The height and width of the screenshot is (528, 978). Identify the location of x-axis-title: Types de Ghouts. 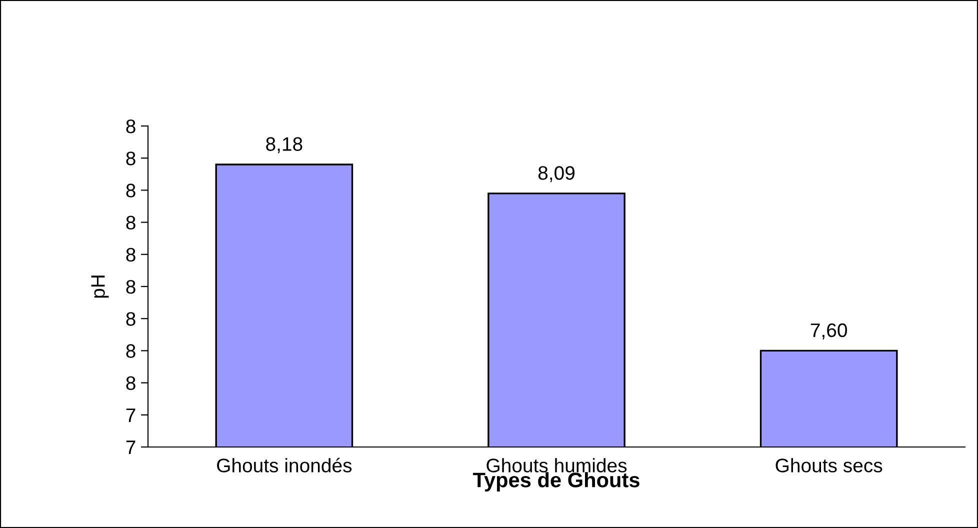
(556, 482).